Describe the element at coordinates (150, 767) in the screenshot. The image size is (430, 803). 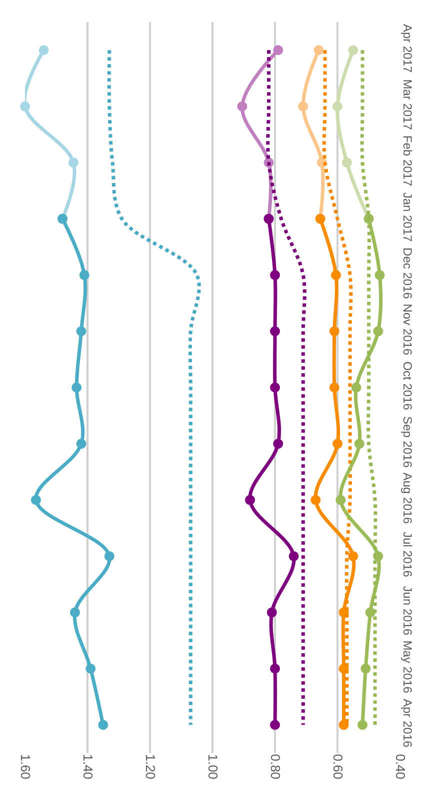
I see `x-tick-label: 1.20` at that location.